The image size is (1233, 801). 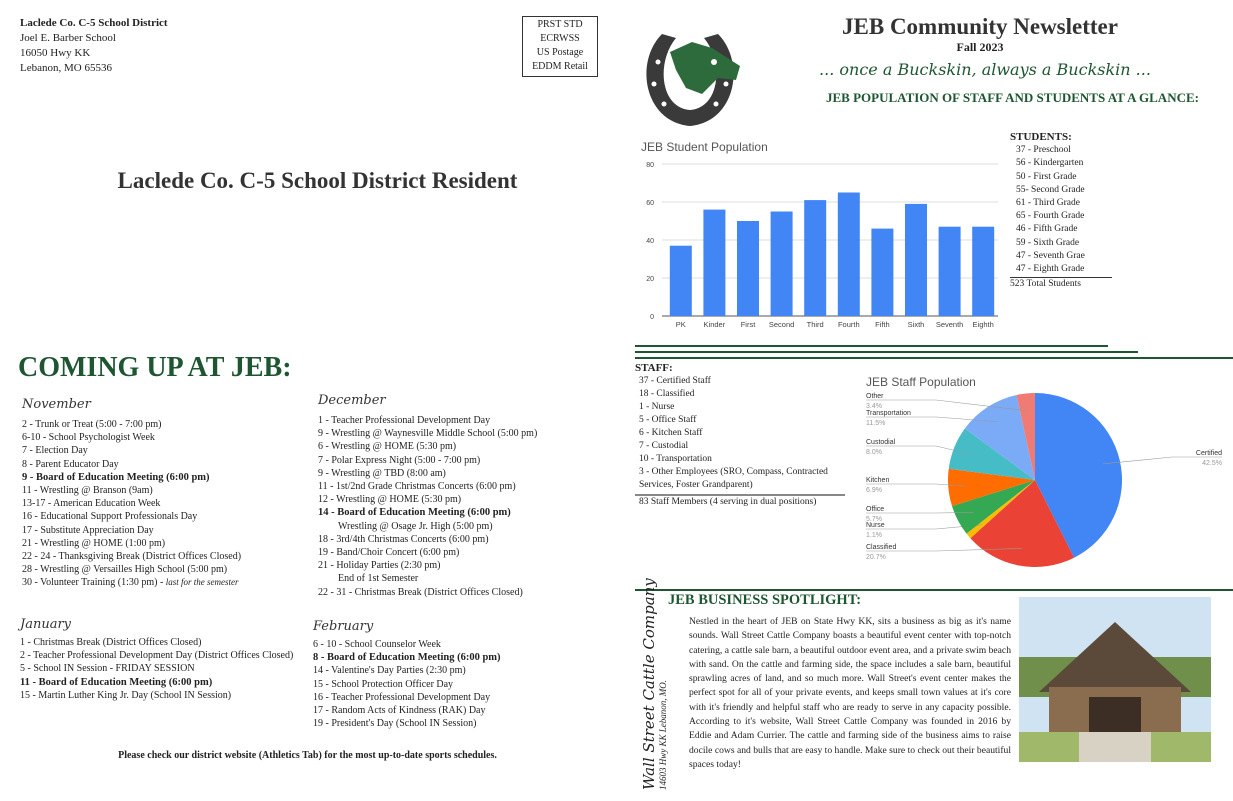 What do you see at coordinates (382, 473) in the screenshot?
I see `event-item: 9 - Wrestling @ TBD (8:00 am)` at bounding box center [382, 473].